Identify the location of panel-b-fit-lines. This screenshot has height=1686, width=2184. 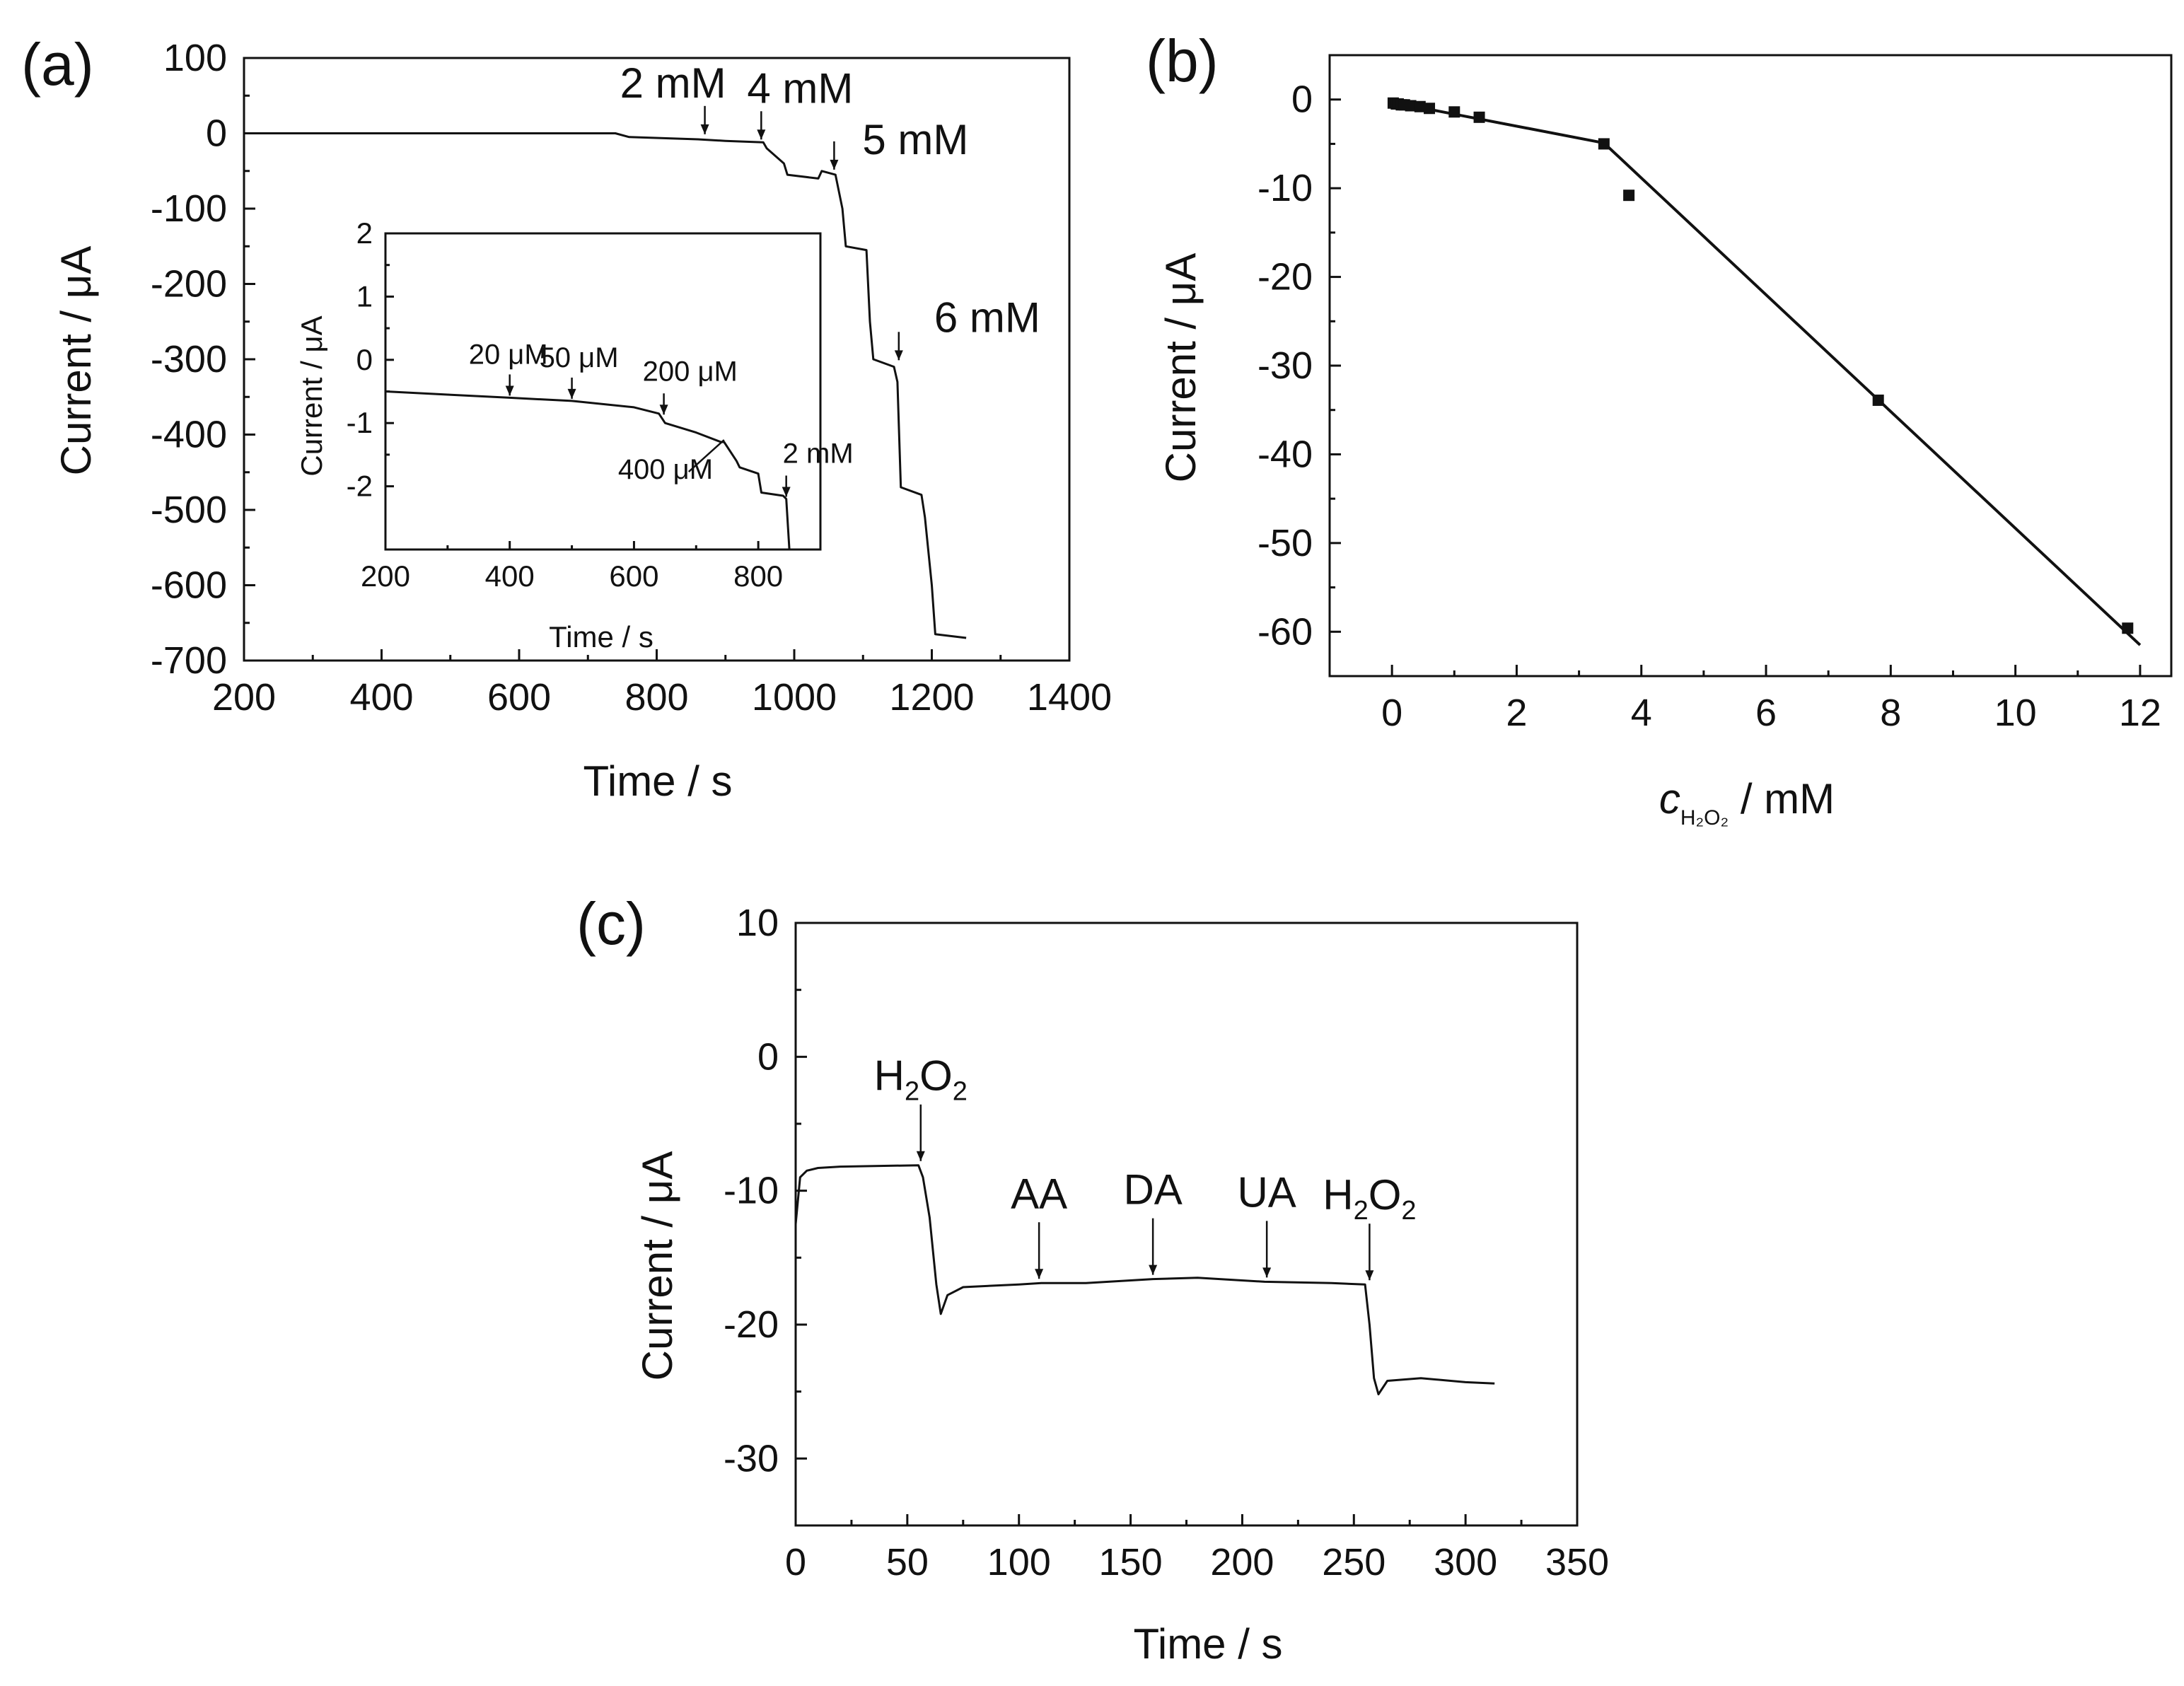
(1766, 373).